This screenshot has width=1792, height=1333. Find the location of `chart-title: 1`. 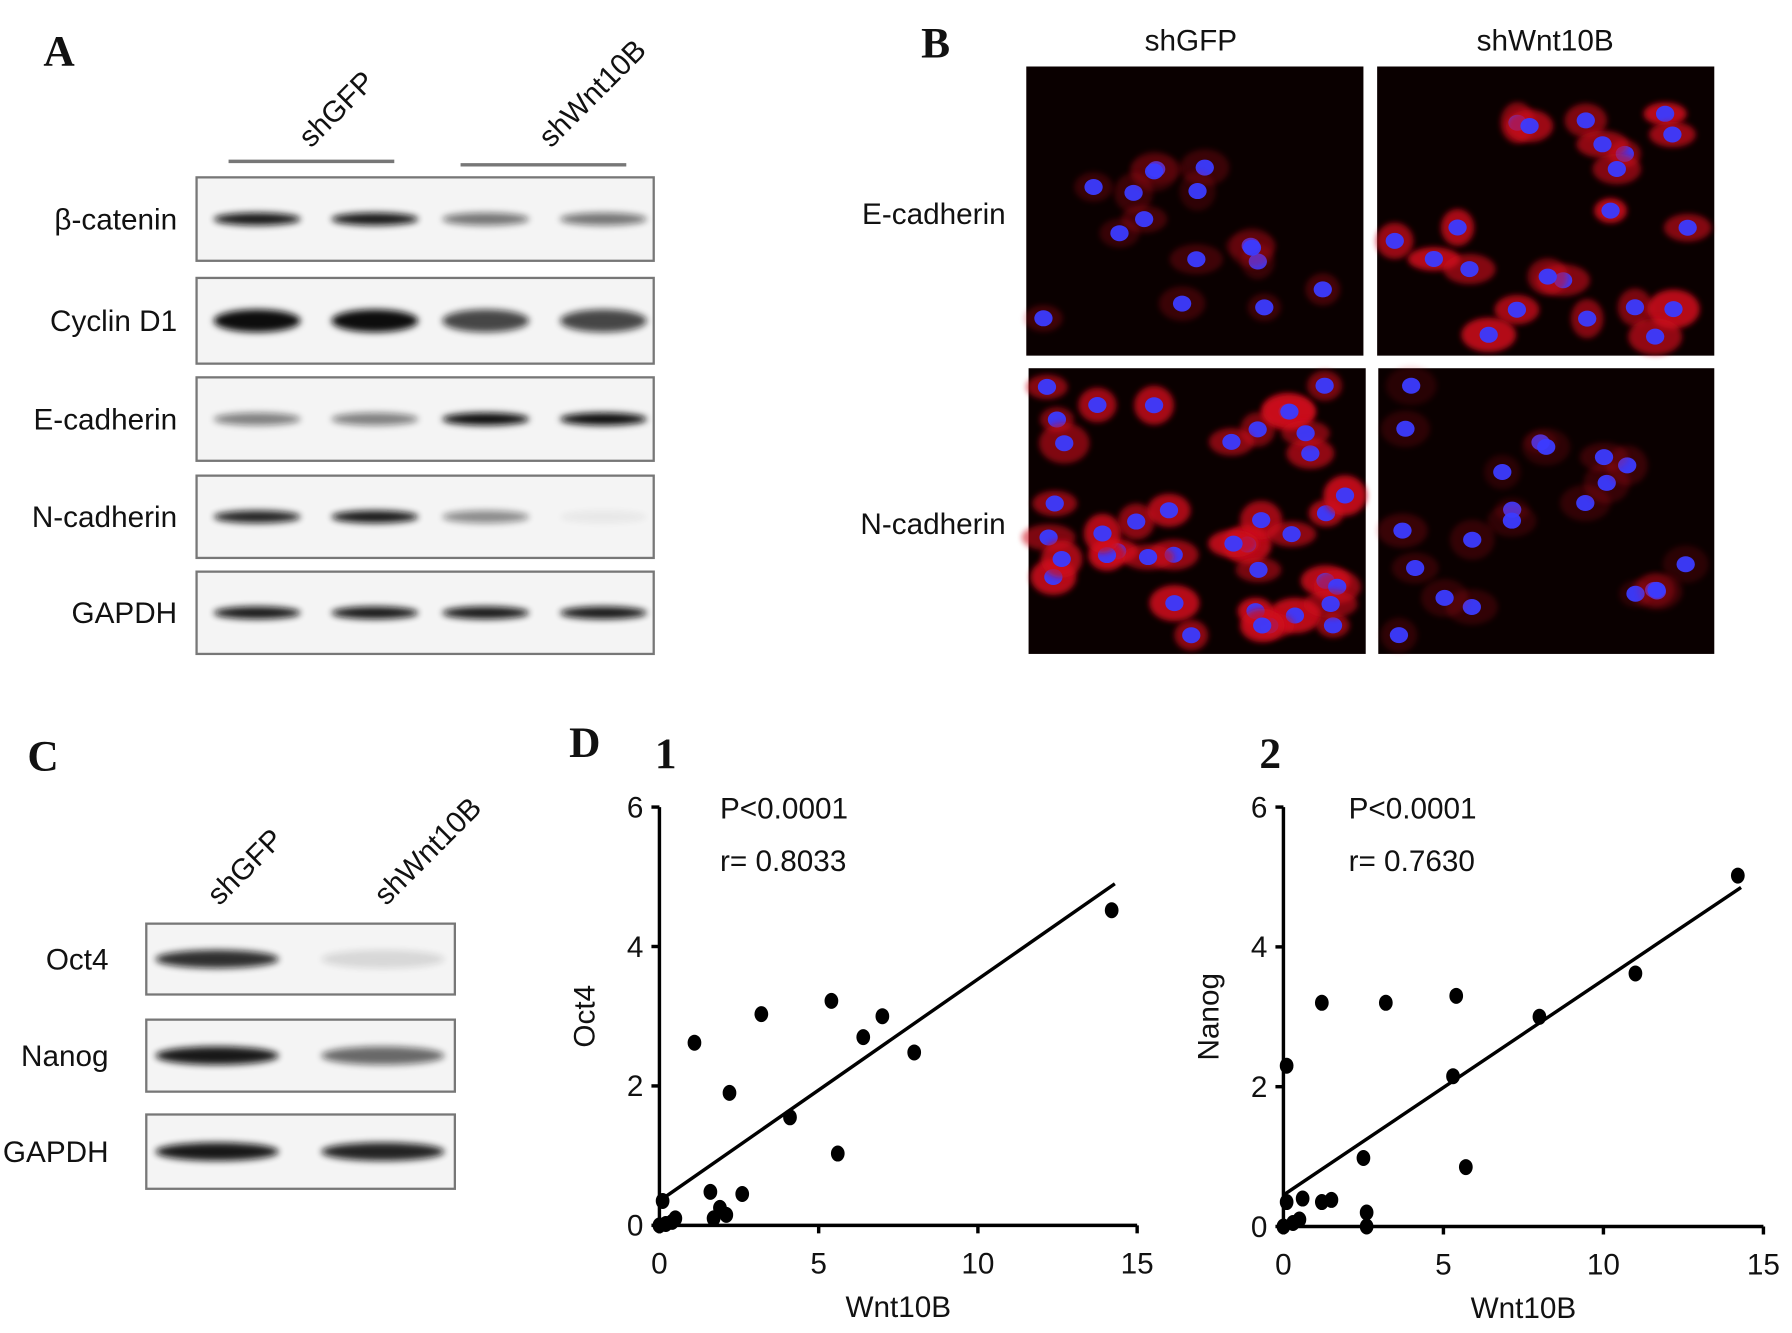

chart-title: 1 is located at coordinates (666, 754).